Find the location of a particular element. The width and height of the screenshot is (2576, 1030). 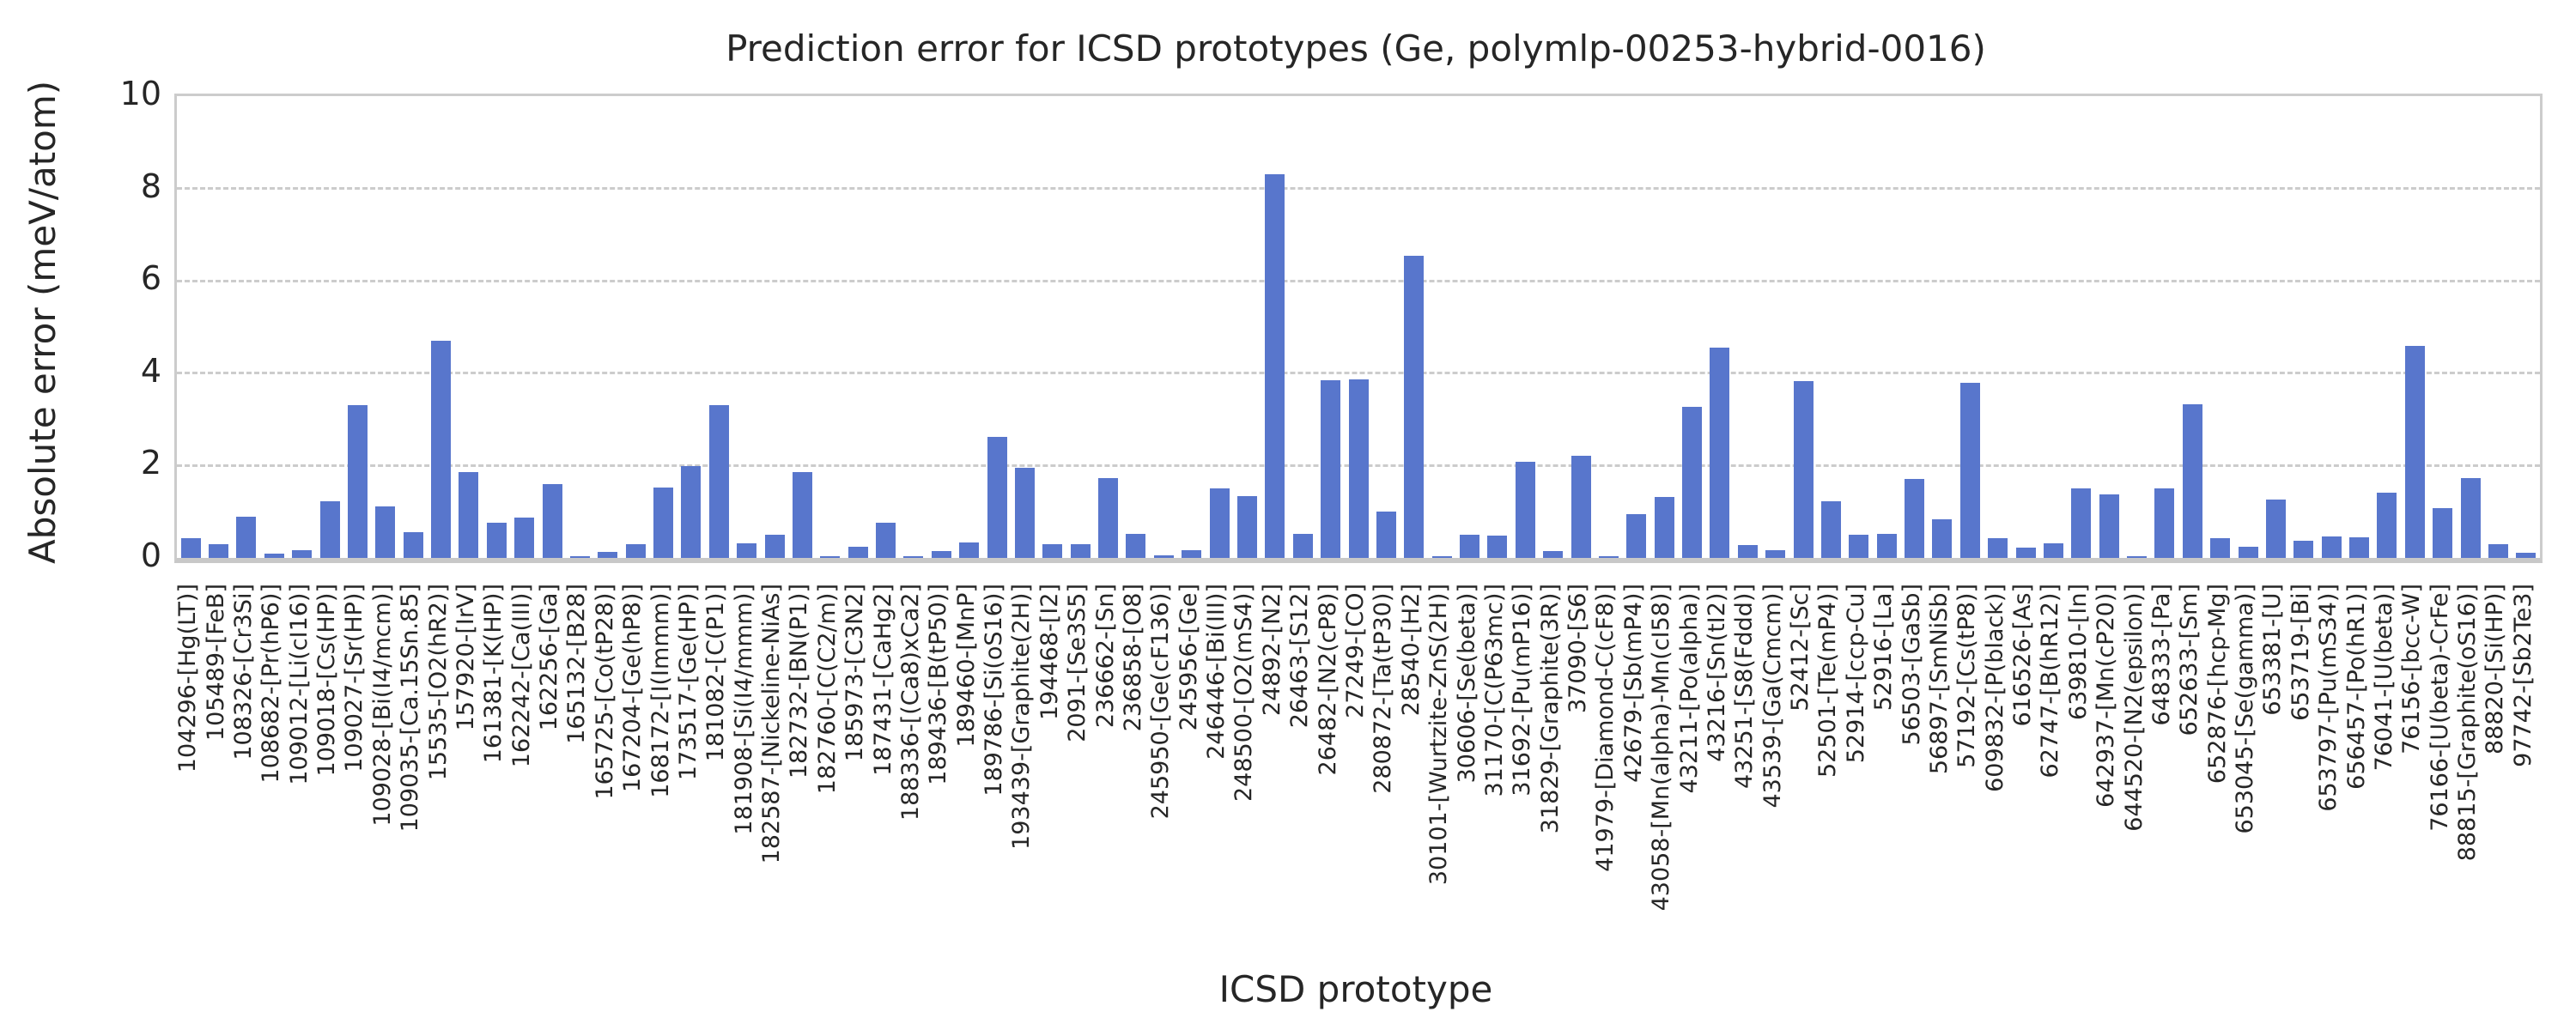

x-tick-label: 245956-[Ge] is located at coordinates (1188, 657).